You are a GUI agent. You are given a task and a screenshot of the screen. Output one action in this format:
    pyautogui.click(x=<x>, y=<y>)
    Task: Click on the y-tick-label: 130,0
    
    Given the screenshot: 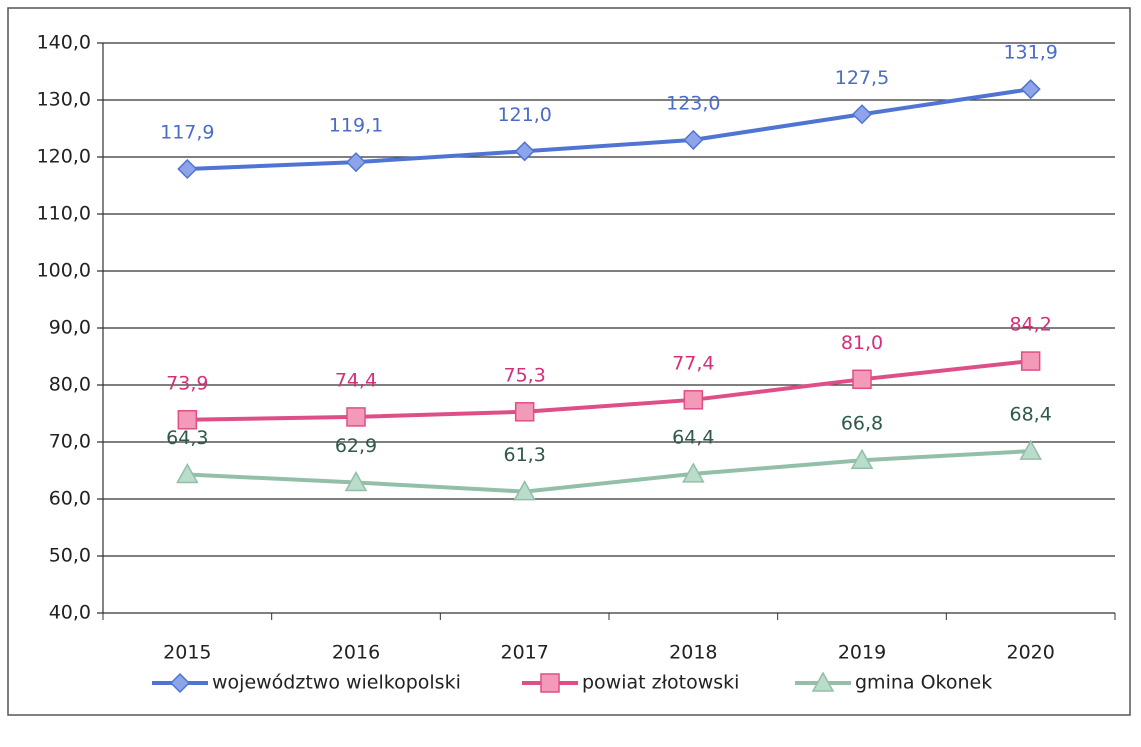 What is the action you would take?
    pyautogui.click(x=64, y=100)
    